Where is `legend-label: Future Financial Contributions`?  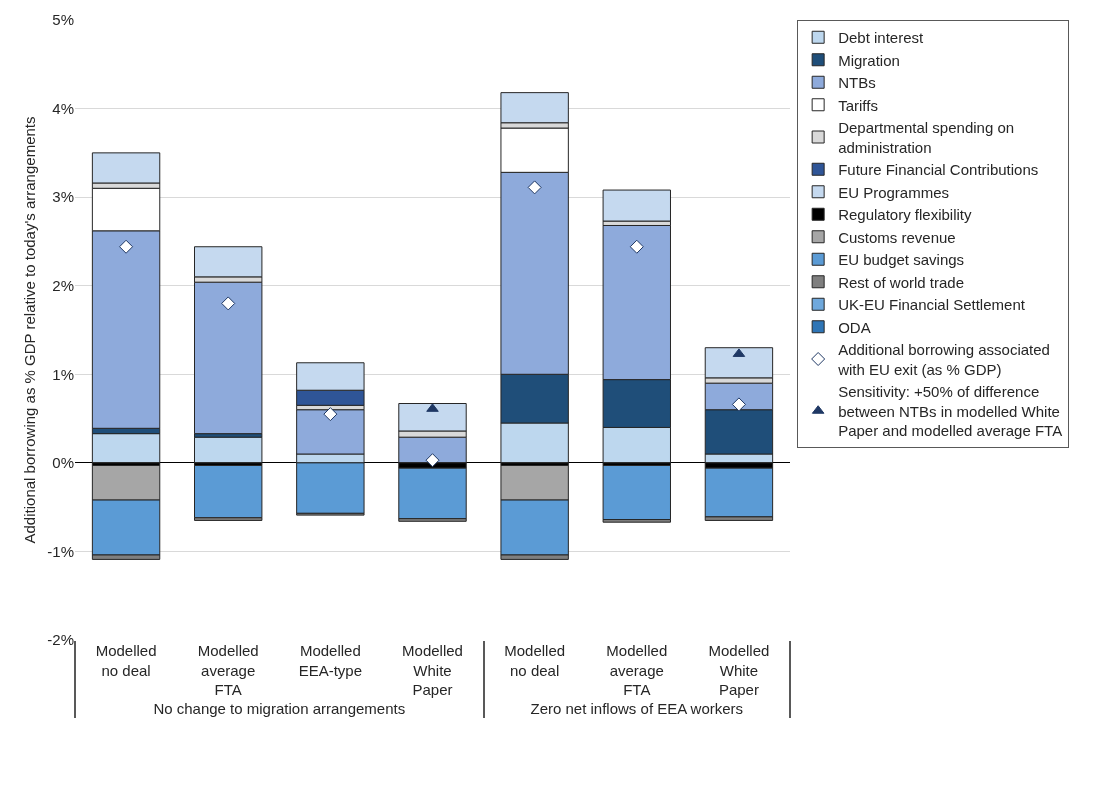 legend-label: Future Financial Contributions is located at coordinates (938, 170).